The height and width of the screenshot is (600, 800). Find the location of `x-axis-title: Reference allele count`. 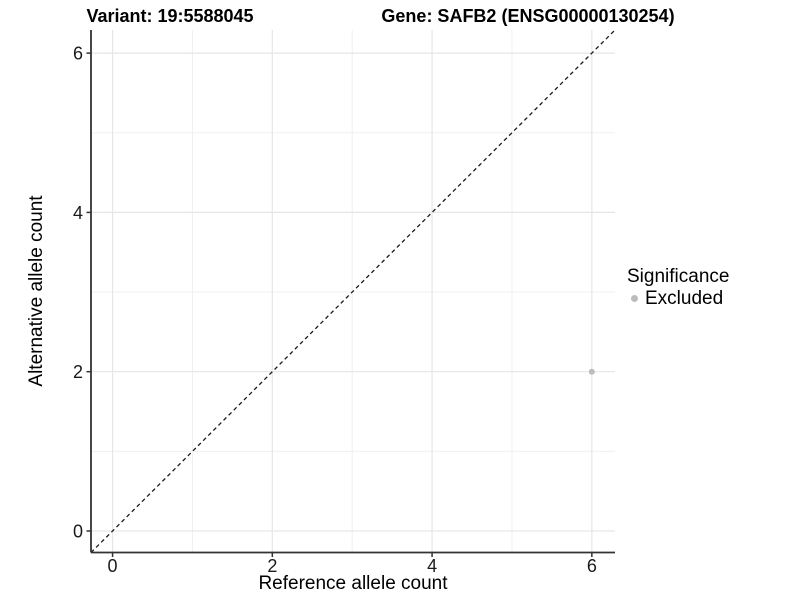

x-axis-title: Reference allele count is located at coordinates (353, 583).